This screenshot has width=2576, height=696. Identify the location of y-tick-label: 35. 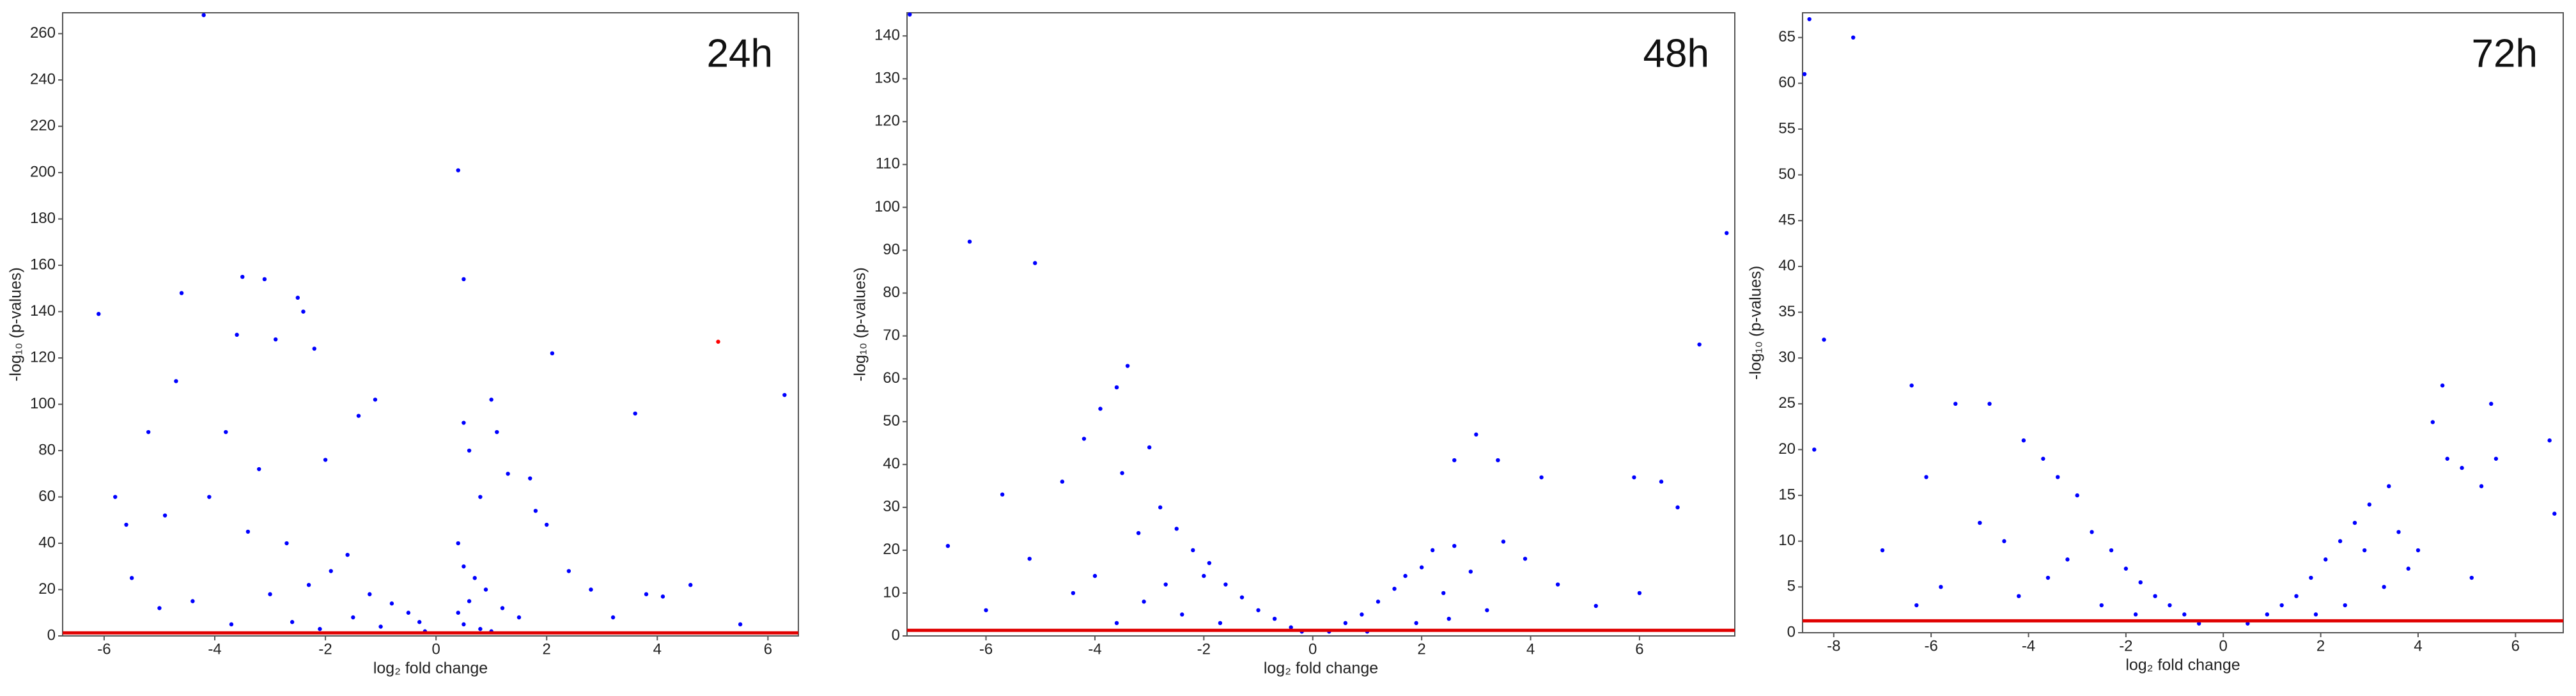
(1787, 311).